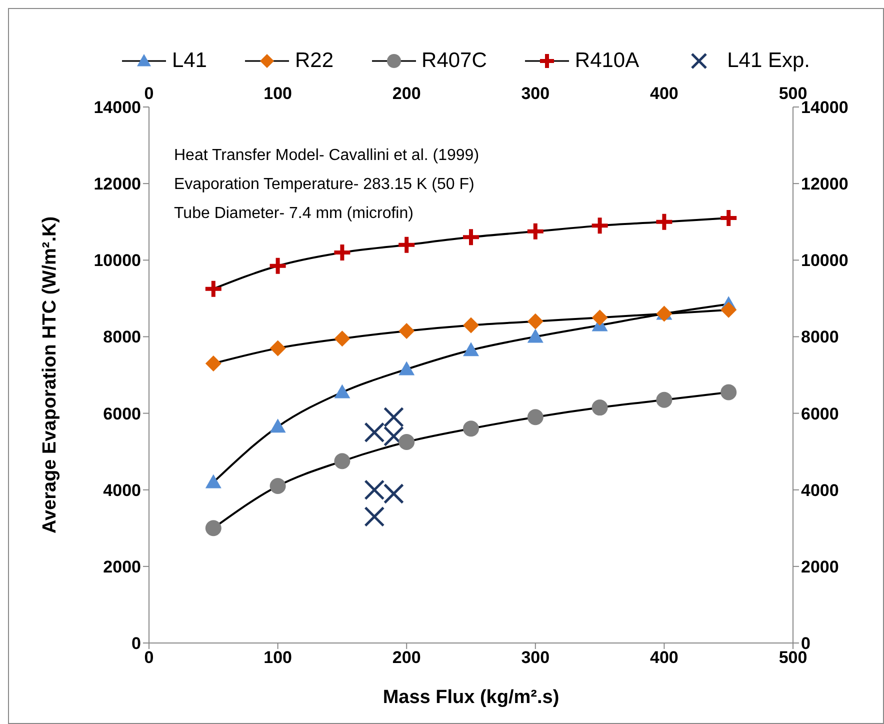 The height and width of the screenshot is (724, 884). Describe the element at coordinates (314, 61) in the screenshot. I see `legend-label: R22` at that location.